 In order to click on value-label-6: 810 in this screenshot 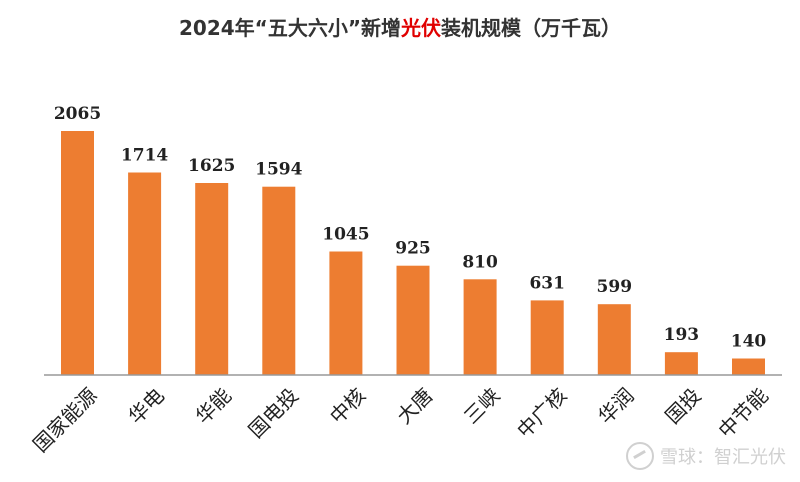, I will do `click(480, 262)`.